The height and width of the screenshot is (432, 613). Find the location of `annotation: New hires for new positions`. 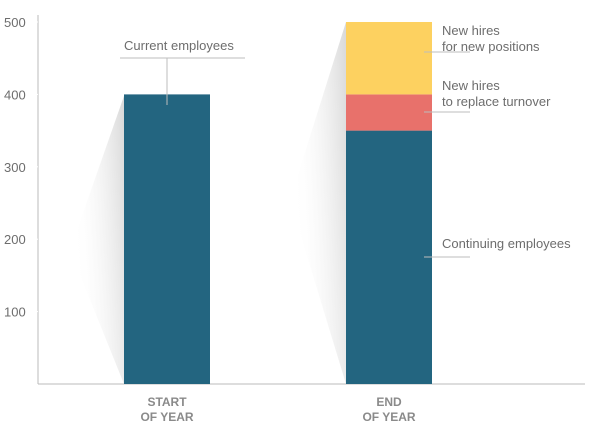

annotation: New hires for new positions is located at coordinates (491, 38).